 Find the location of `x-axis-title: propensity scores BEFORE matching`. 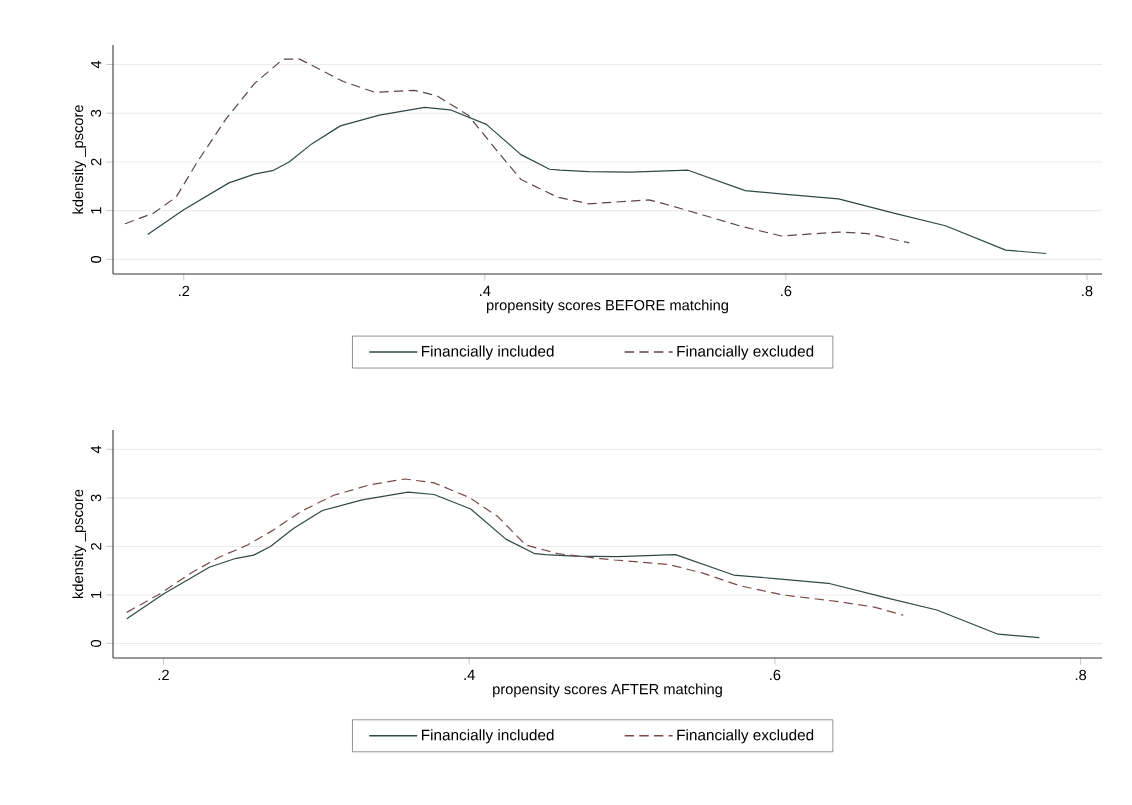

x-axis-title: propensity scores BEFORE matching is located at coordinates (607, 306).